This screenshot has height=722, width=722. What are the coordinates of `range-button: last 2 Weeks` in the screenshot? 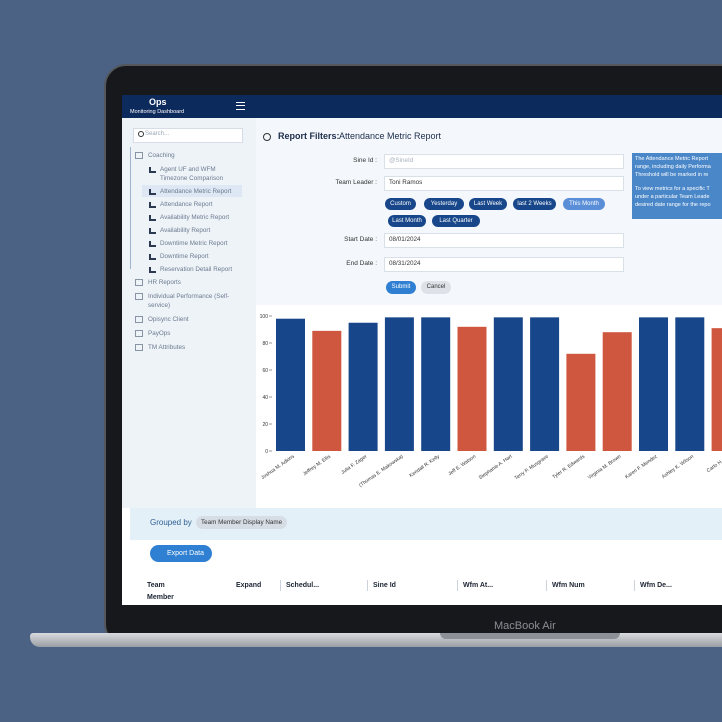 It's located at (534, 204).